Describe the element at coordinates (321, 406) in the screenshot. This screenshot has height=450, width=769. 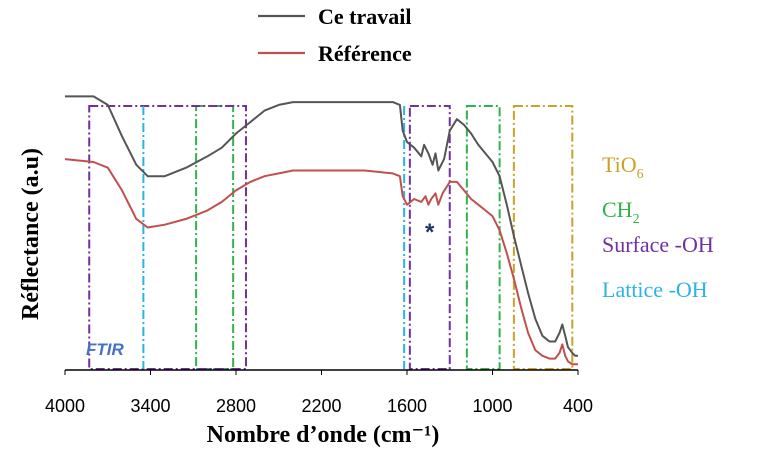
I see `x-tick-label: 2200` at that location.